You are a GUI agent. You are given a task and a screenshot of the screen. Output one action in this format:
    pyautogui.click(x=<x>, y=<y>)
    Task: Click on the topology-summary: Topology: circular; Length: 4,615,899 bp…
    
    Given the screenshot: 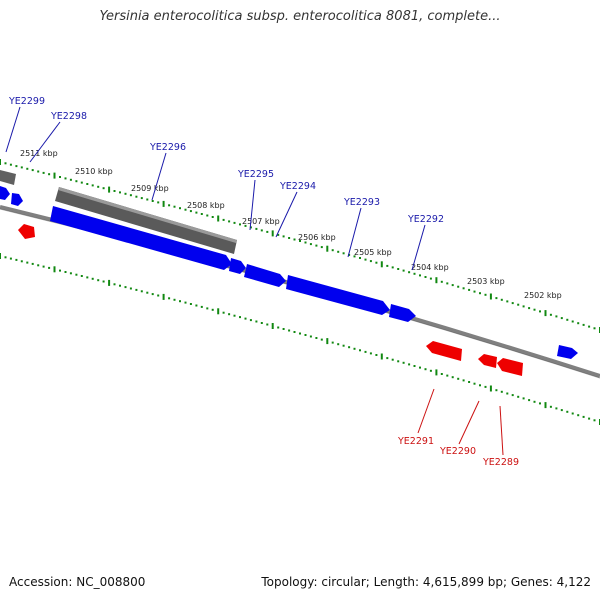 What is the action you would take?
    pyautogui.click(x=426, y=582)
    